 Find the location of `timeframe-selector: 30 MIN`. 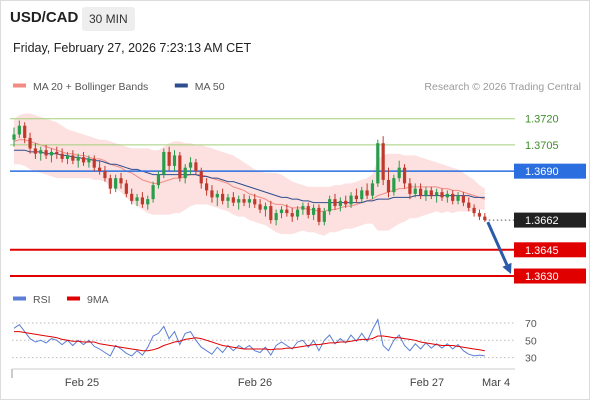

timeframe-selector: 30 MIN is located at coordinates (108, 19).